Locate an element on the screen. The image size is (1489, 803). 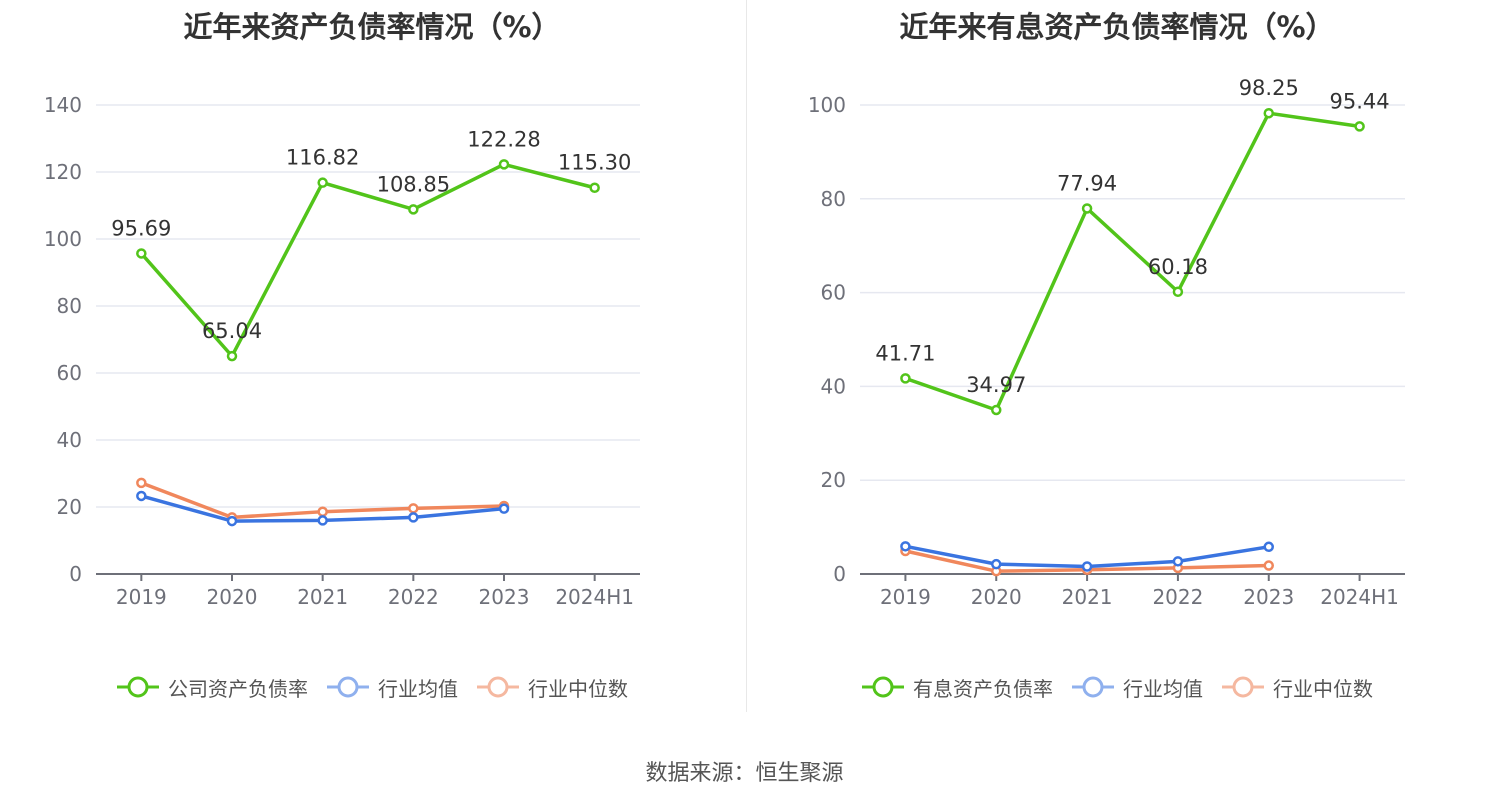
data-label: 77.94 is located at coordinates (1087, 183).